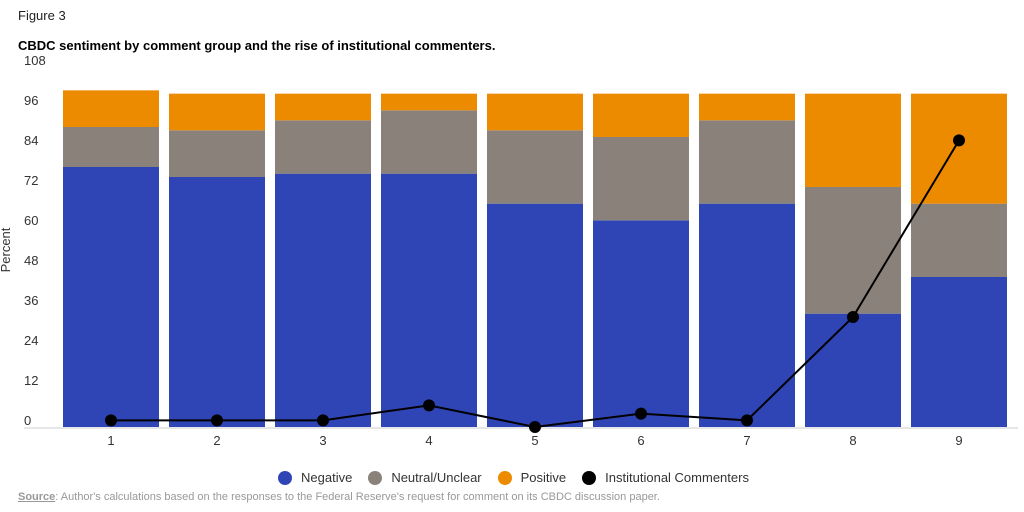 The height and width of the screenshot is (512, 1024). I want to click on y-tick-label: 60, so click(31, 220).